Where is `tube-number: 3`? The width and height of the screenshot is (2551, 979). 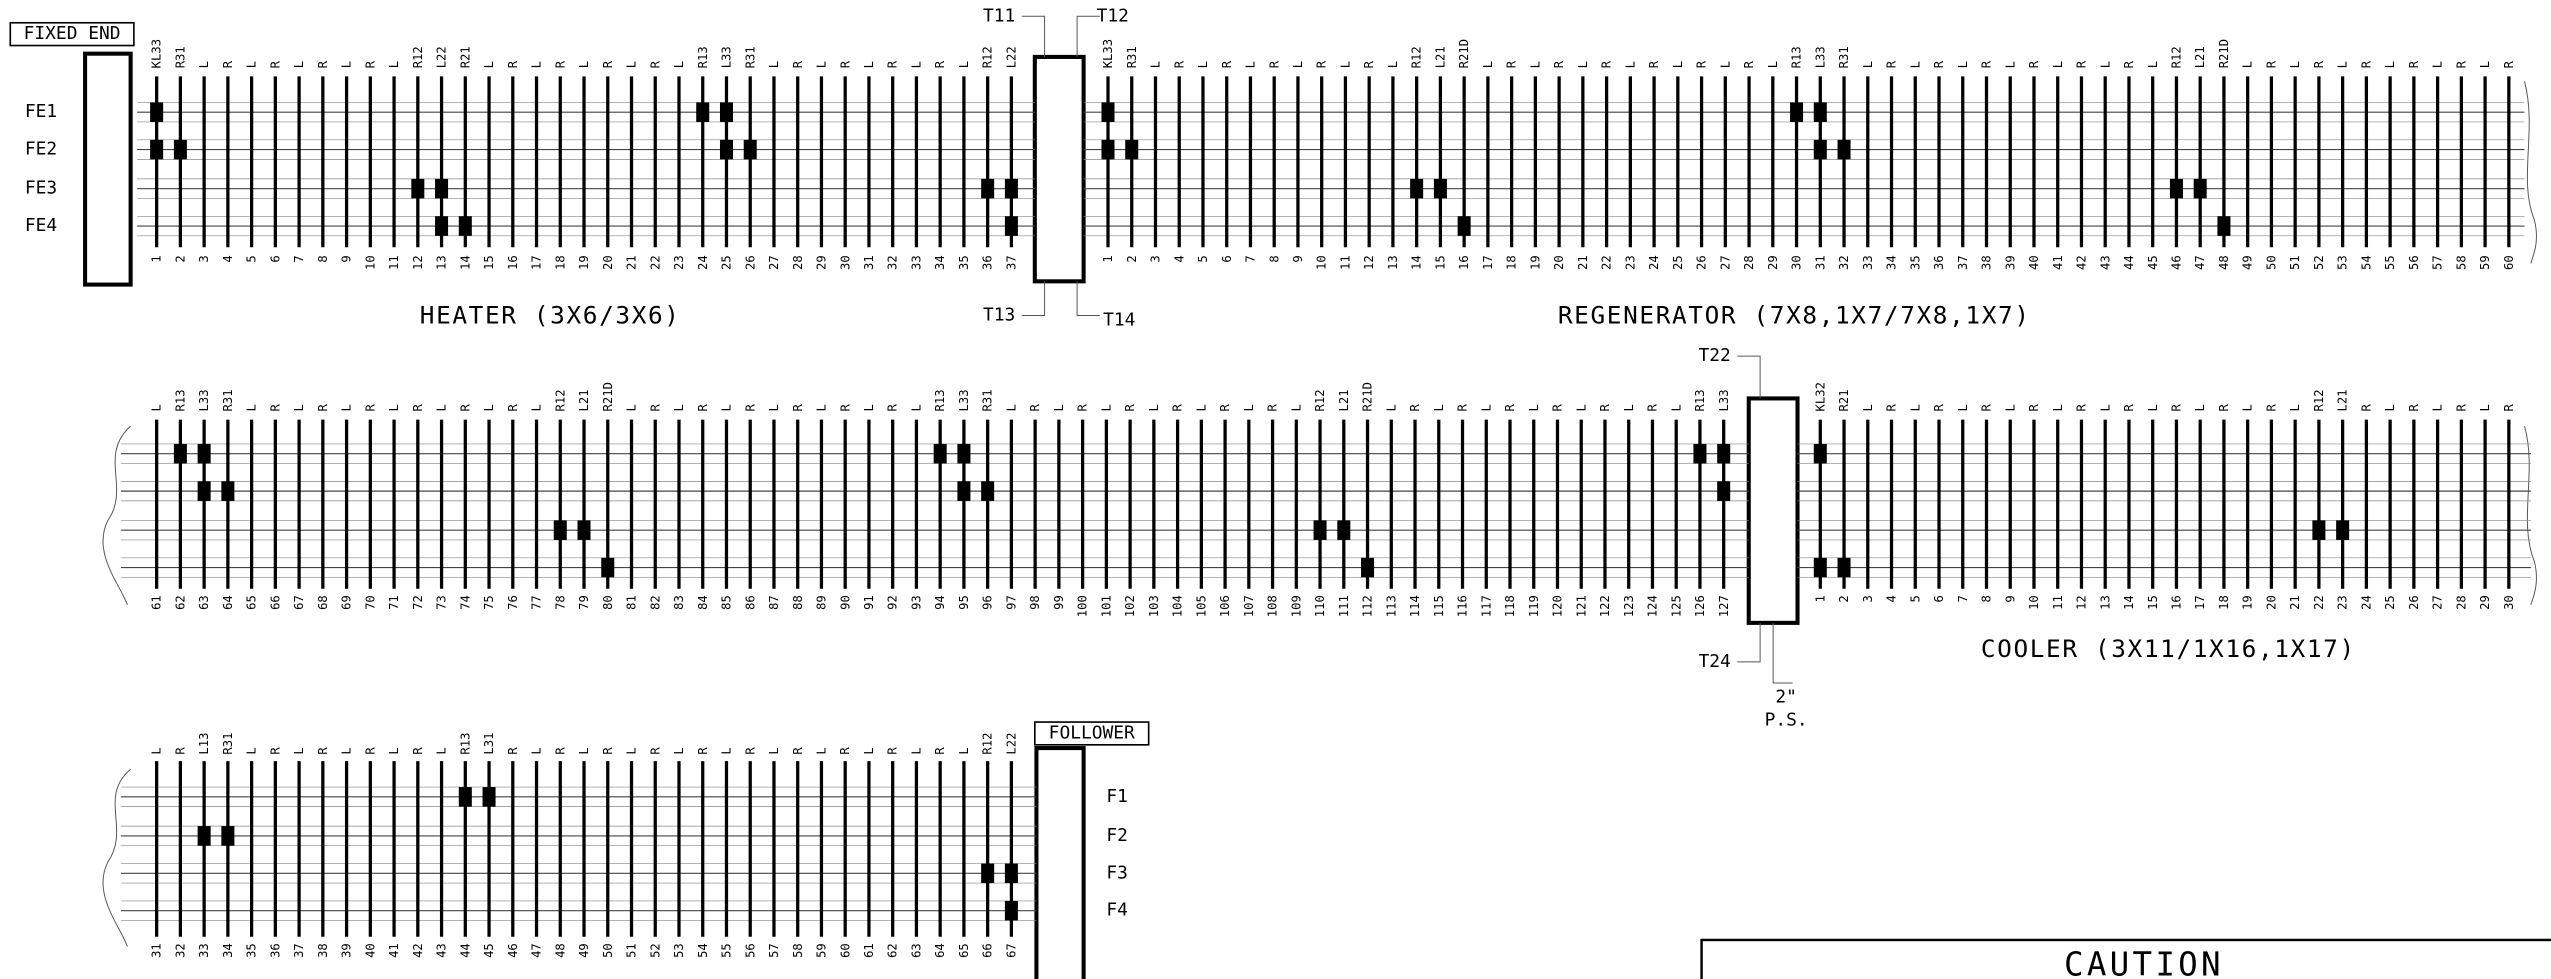 tube-number: 3 is located at coordinates (1868, 598).